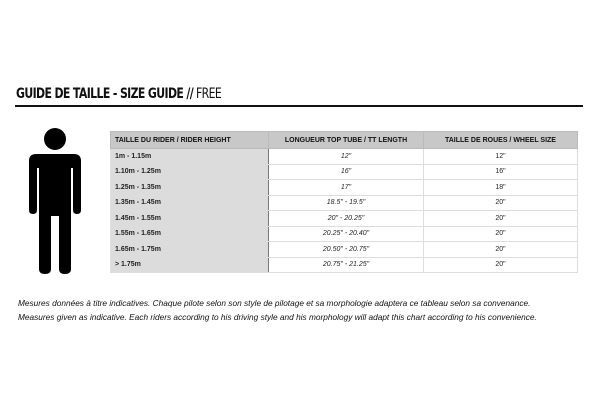 The width and height of the screenshot is (600, 408). Describe the element at coordinates (189, 171) in the screenshot. I see `rider-height-cell: 1.10m - 1.25m` at that location.